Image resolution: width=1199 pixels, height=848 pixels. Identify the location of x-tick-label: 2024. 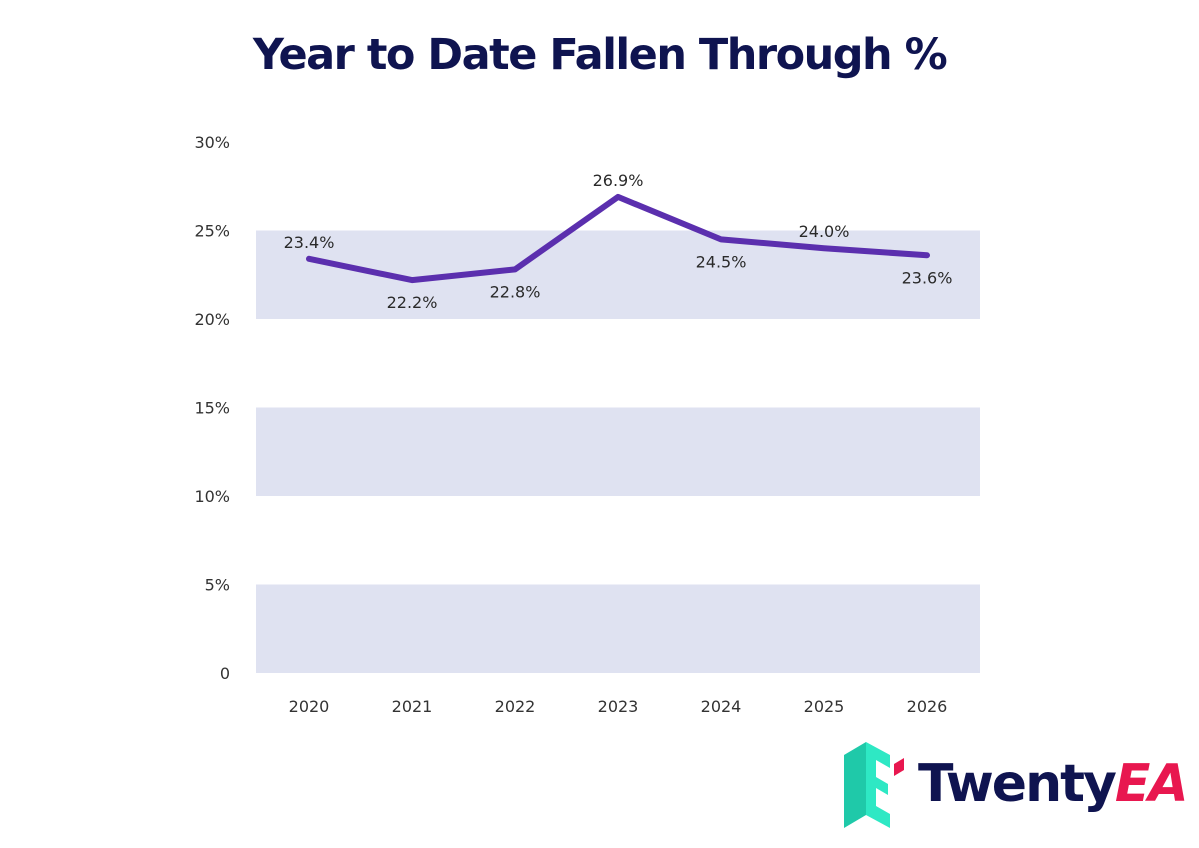
(721, 706).